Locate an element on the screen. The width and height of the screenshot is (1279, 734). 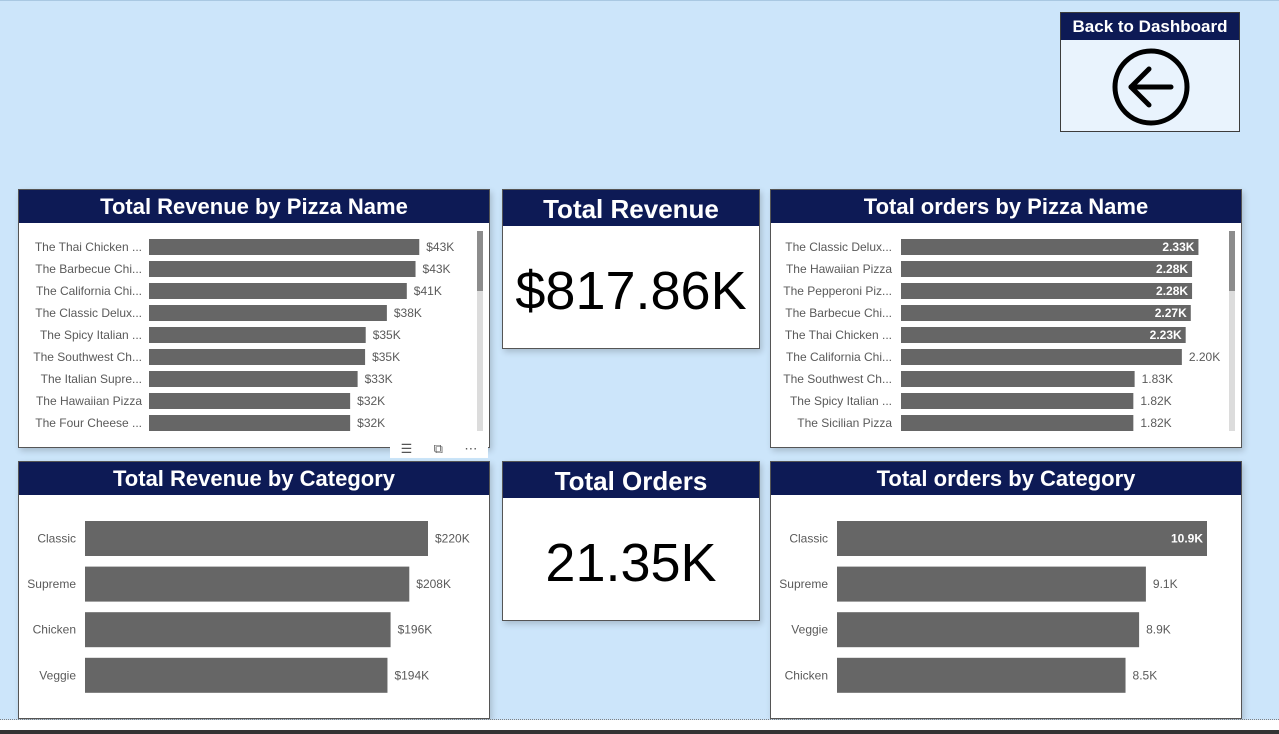
arrow-left-circle-icon is located at coordinates (1151, 87).